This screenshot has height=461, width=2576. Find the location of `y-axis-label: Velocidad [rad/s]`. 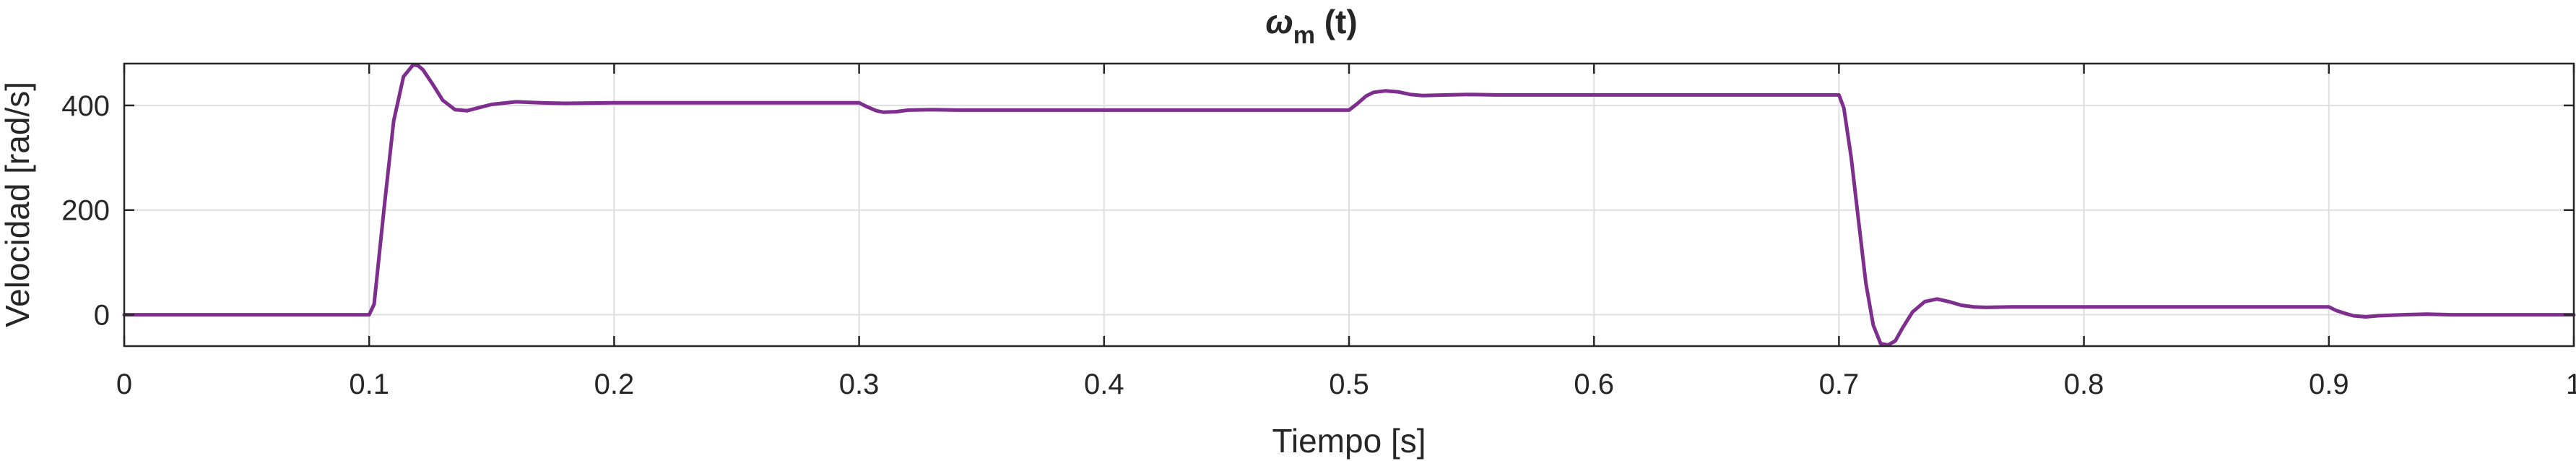

y-axis-label: Velocidad [rad/s] is located at coordinates (18, 205).